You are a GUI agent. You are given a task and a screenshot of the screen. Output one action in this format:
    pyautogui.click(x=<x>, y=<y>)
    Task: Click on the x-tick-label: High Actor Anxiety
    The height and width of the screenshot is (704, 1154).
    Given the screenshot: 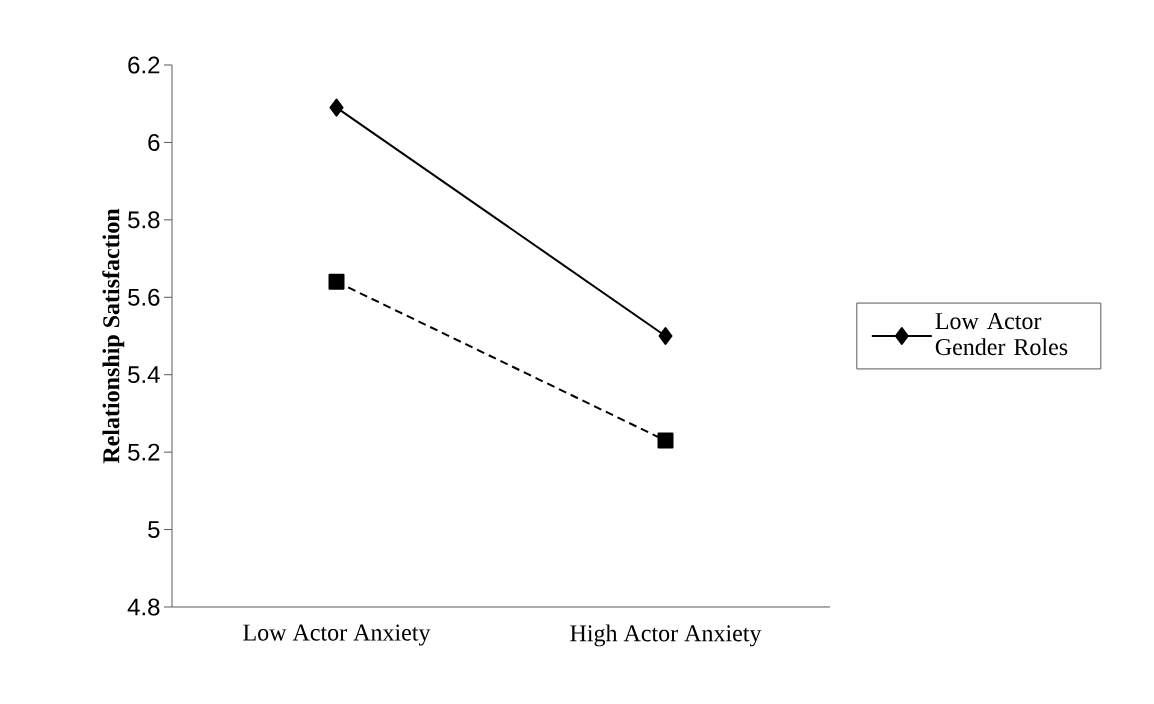 What is the action you would take?
    pyautogui.click(x=666, y=635)
    